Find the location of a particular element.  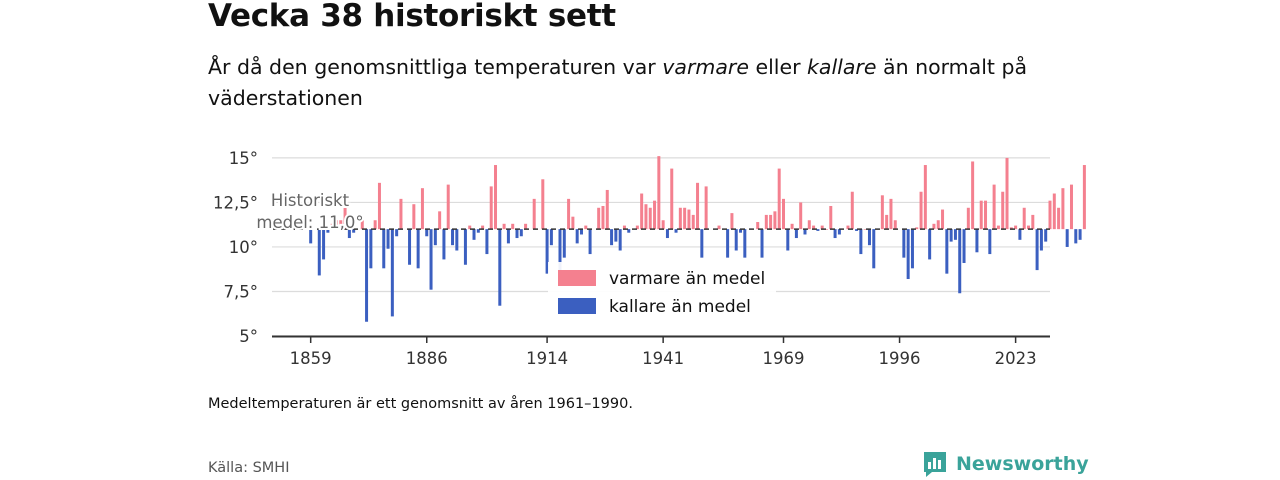

subtitle-cold-word: kallare is located at coordinates (842, 67).